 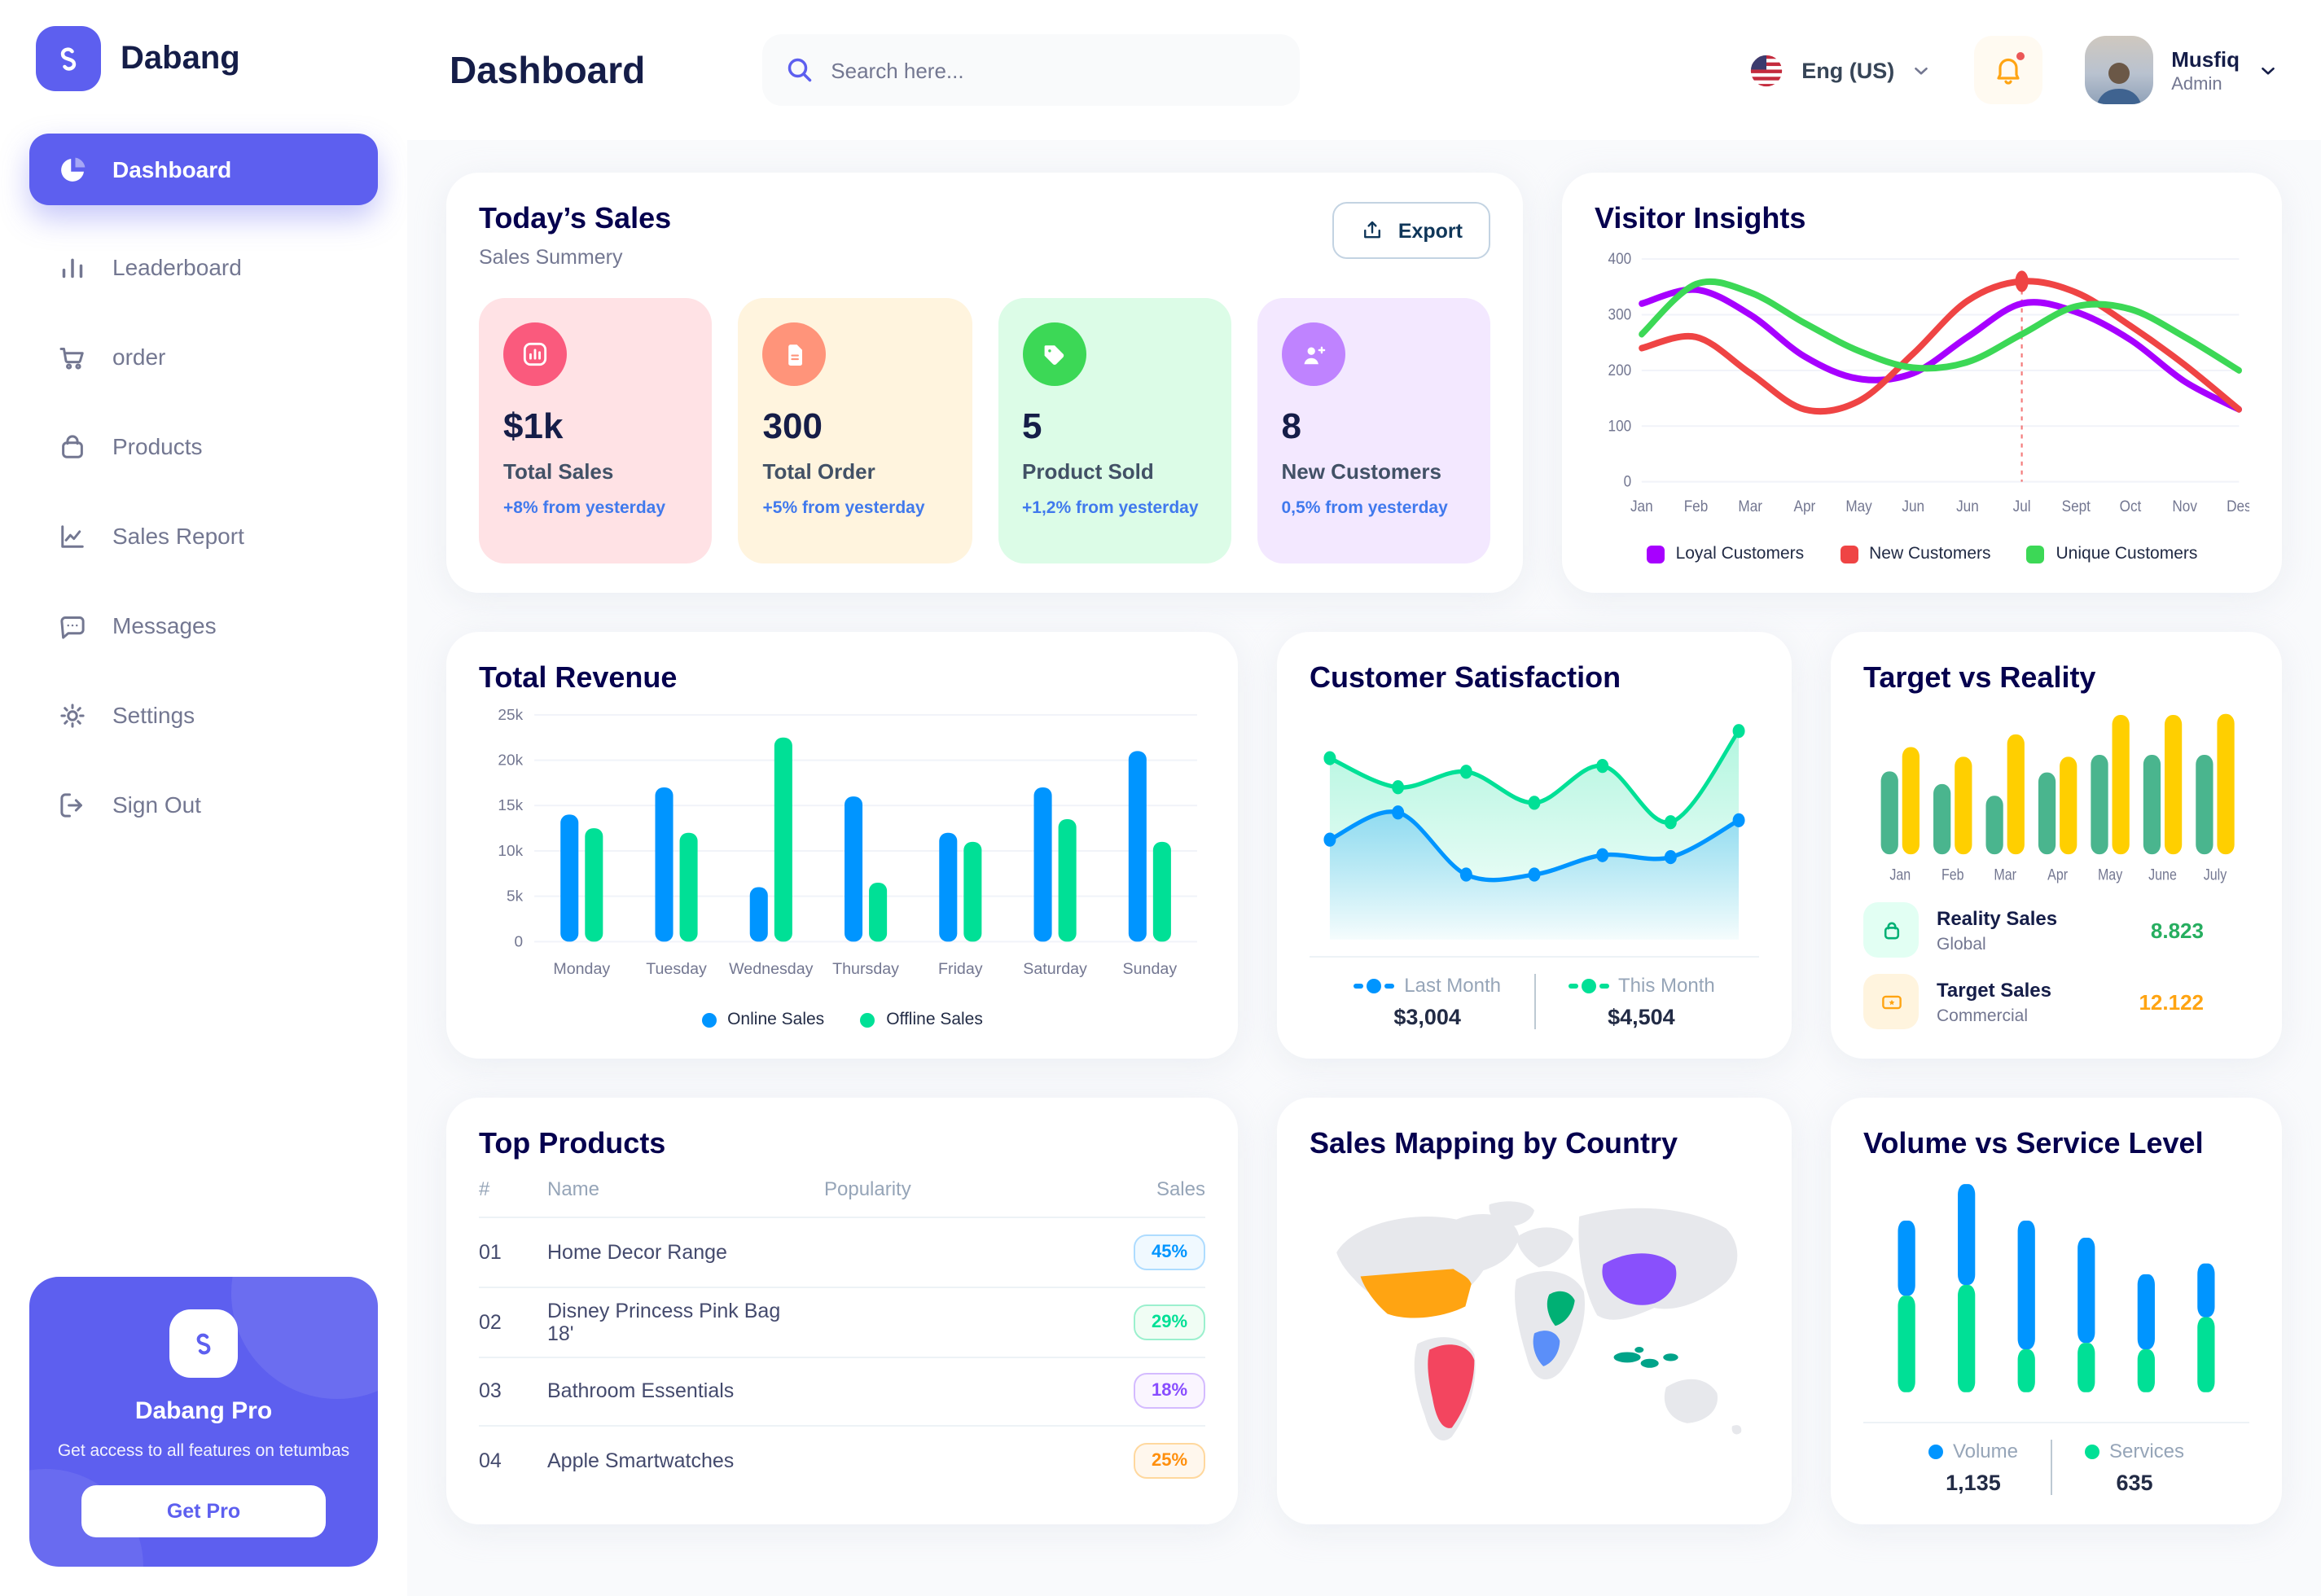 I want to click on pro-title: Dabang Pro, so click(x=203, y=1410).